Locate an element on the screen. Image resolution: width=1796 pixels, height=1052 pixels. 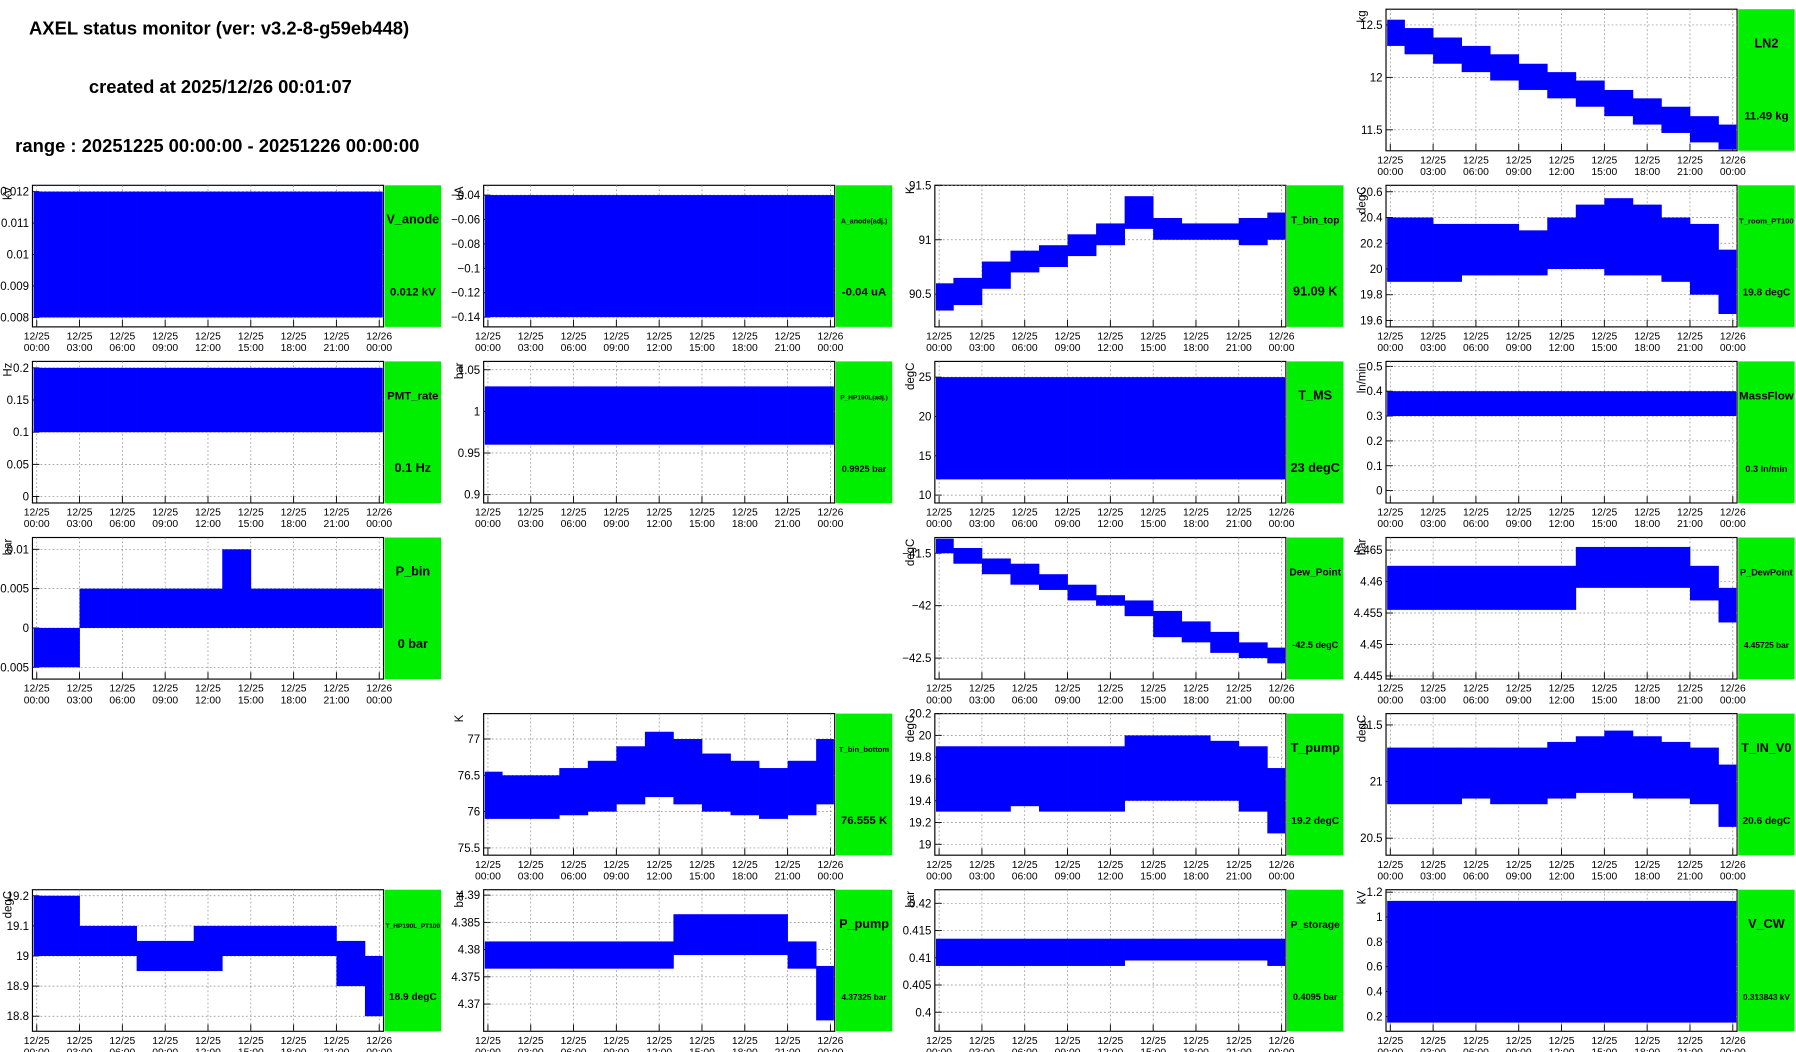
y-tick-label: 0.4 is located at coordinates (1375, 993).